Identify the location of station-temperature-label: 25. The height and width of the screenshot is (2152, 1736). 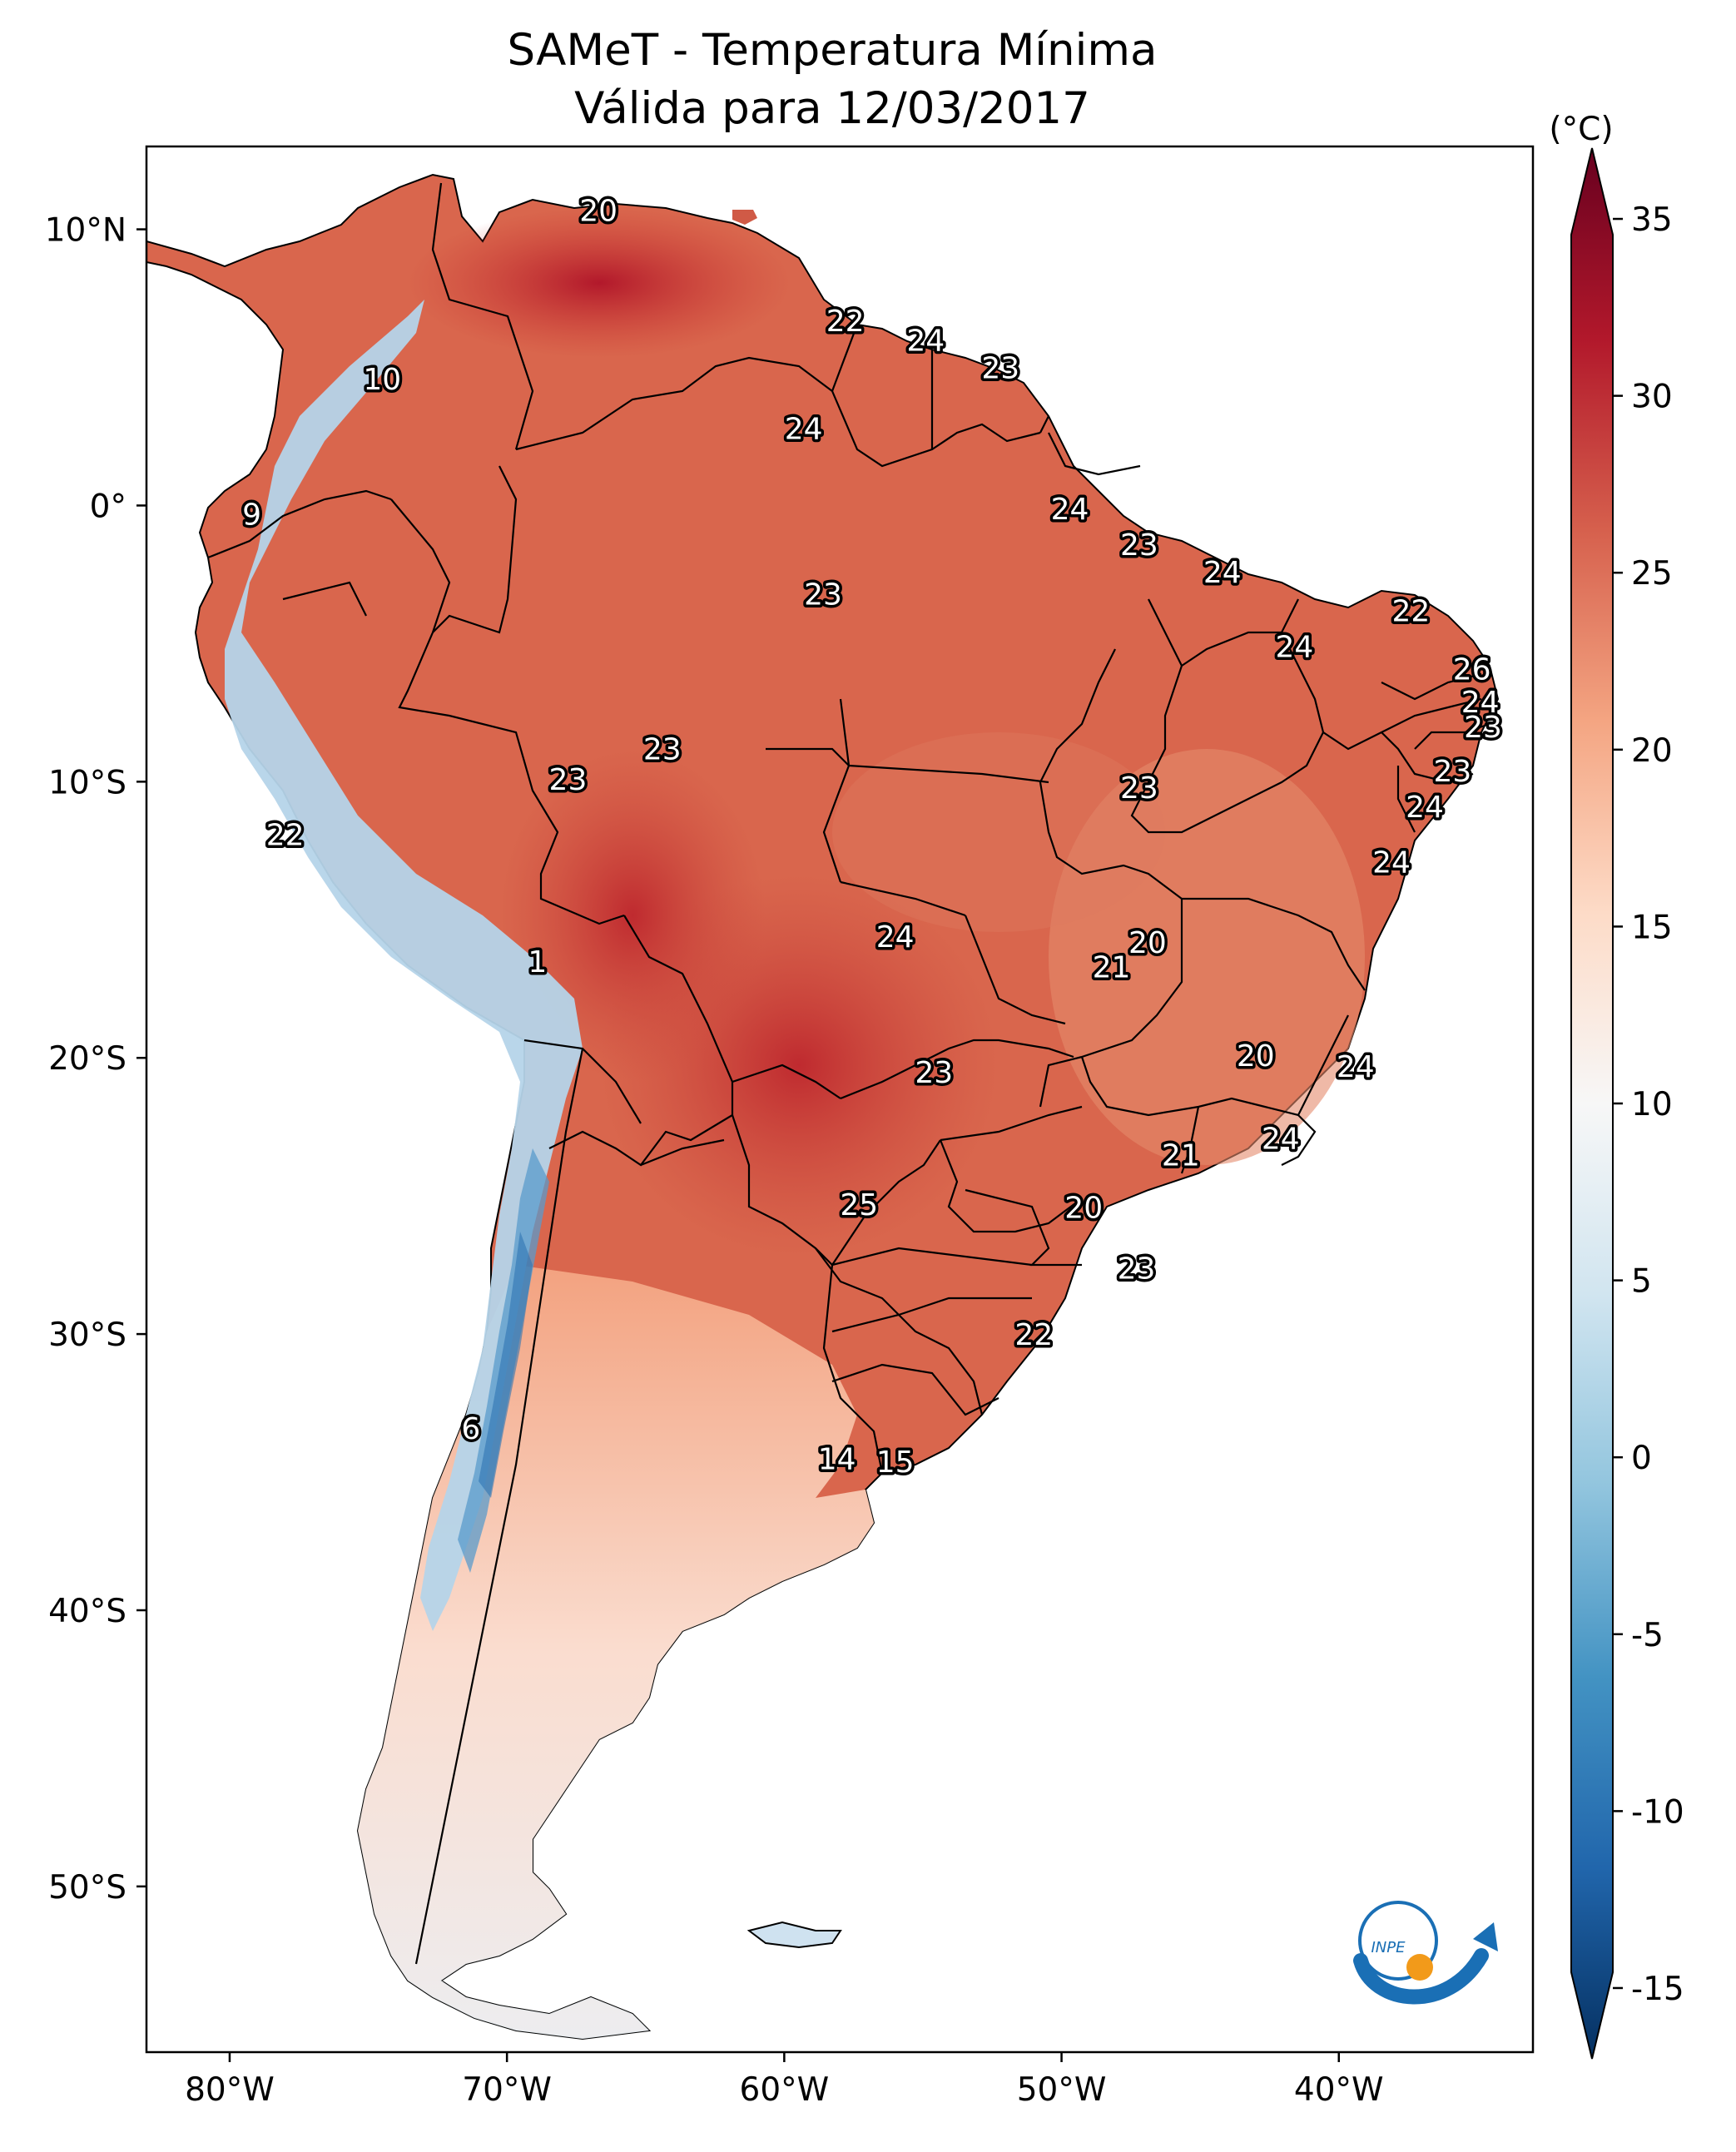
(859, 1205).